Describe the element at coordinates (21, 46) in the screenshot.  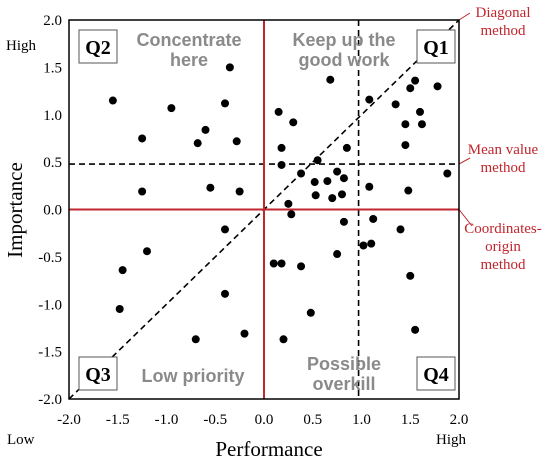
I see `y-high-label: High` at that location.